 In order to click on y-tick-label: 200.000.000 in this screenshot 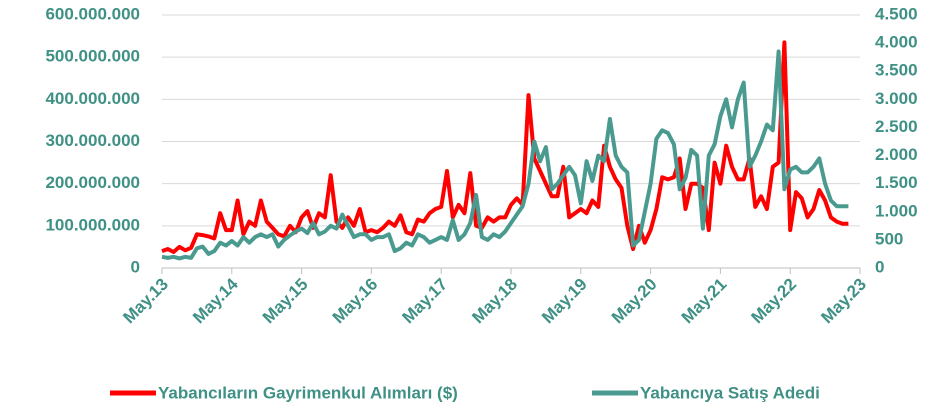, I will do `click(92, 182)`.